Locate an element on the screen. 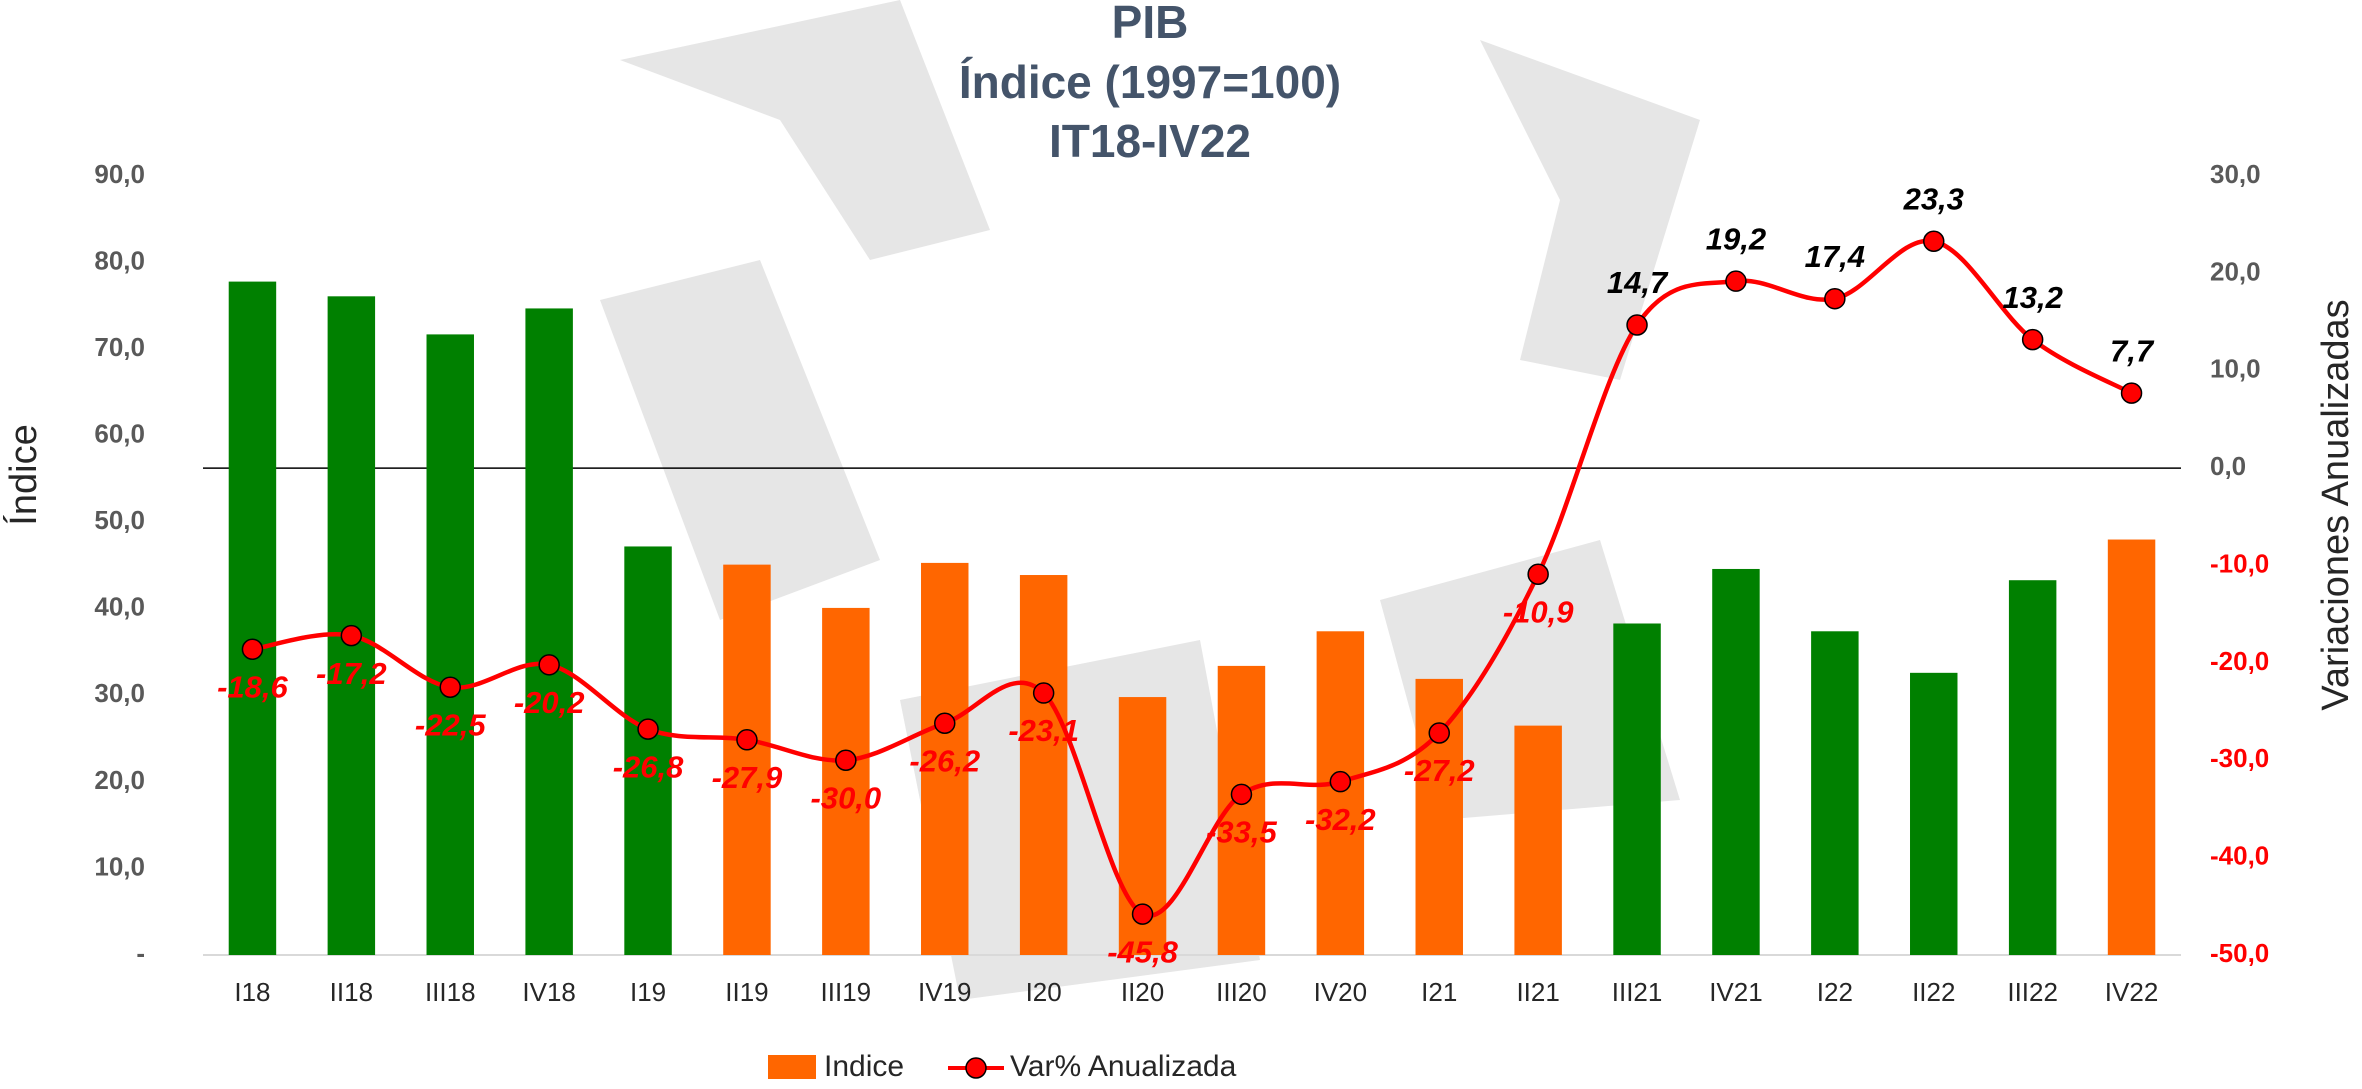 Image resolution: width=2362 pixels, height=1089 pixels. y2-tick-label: -30,0 is located at coordinates (2239, 758).